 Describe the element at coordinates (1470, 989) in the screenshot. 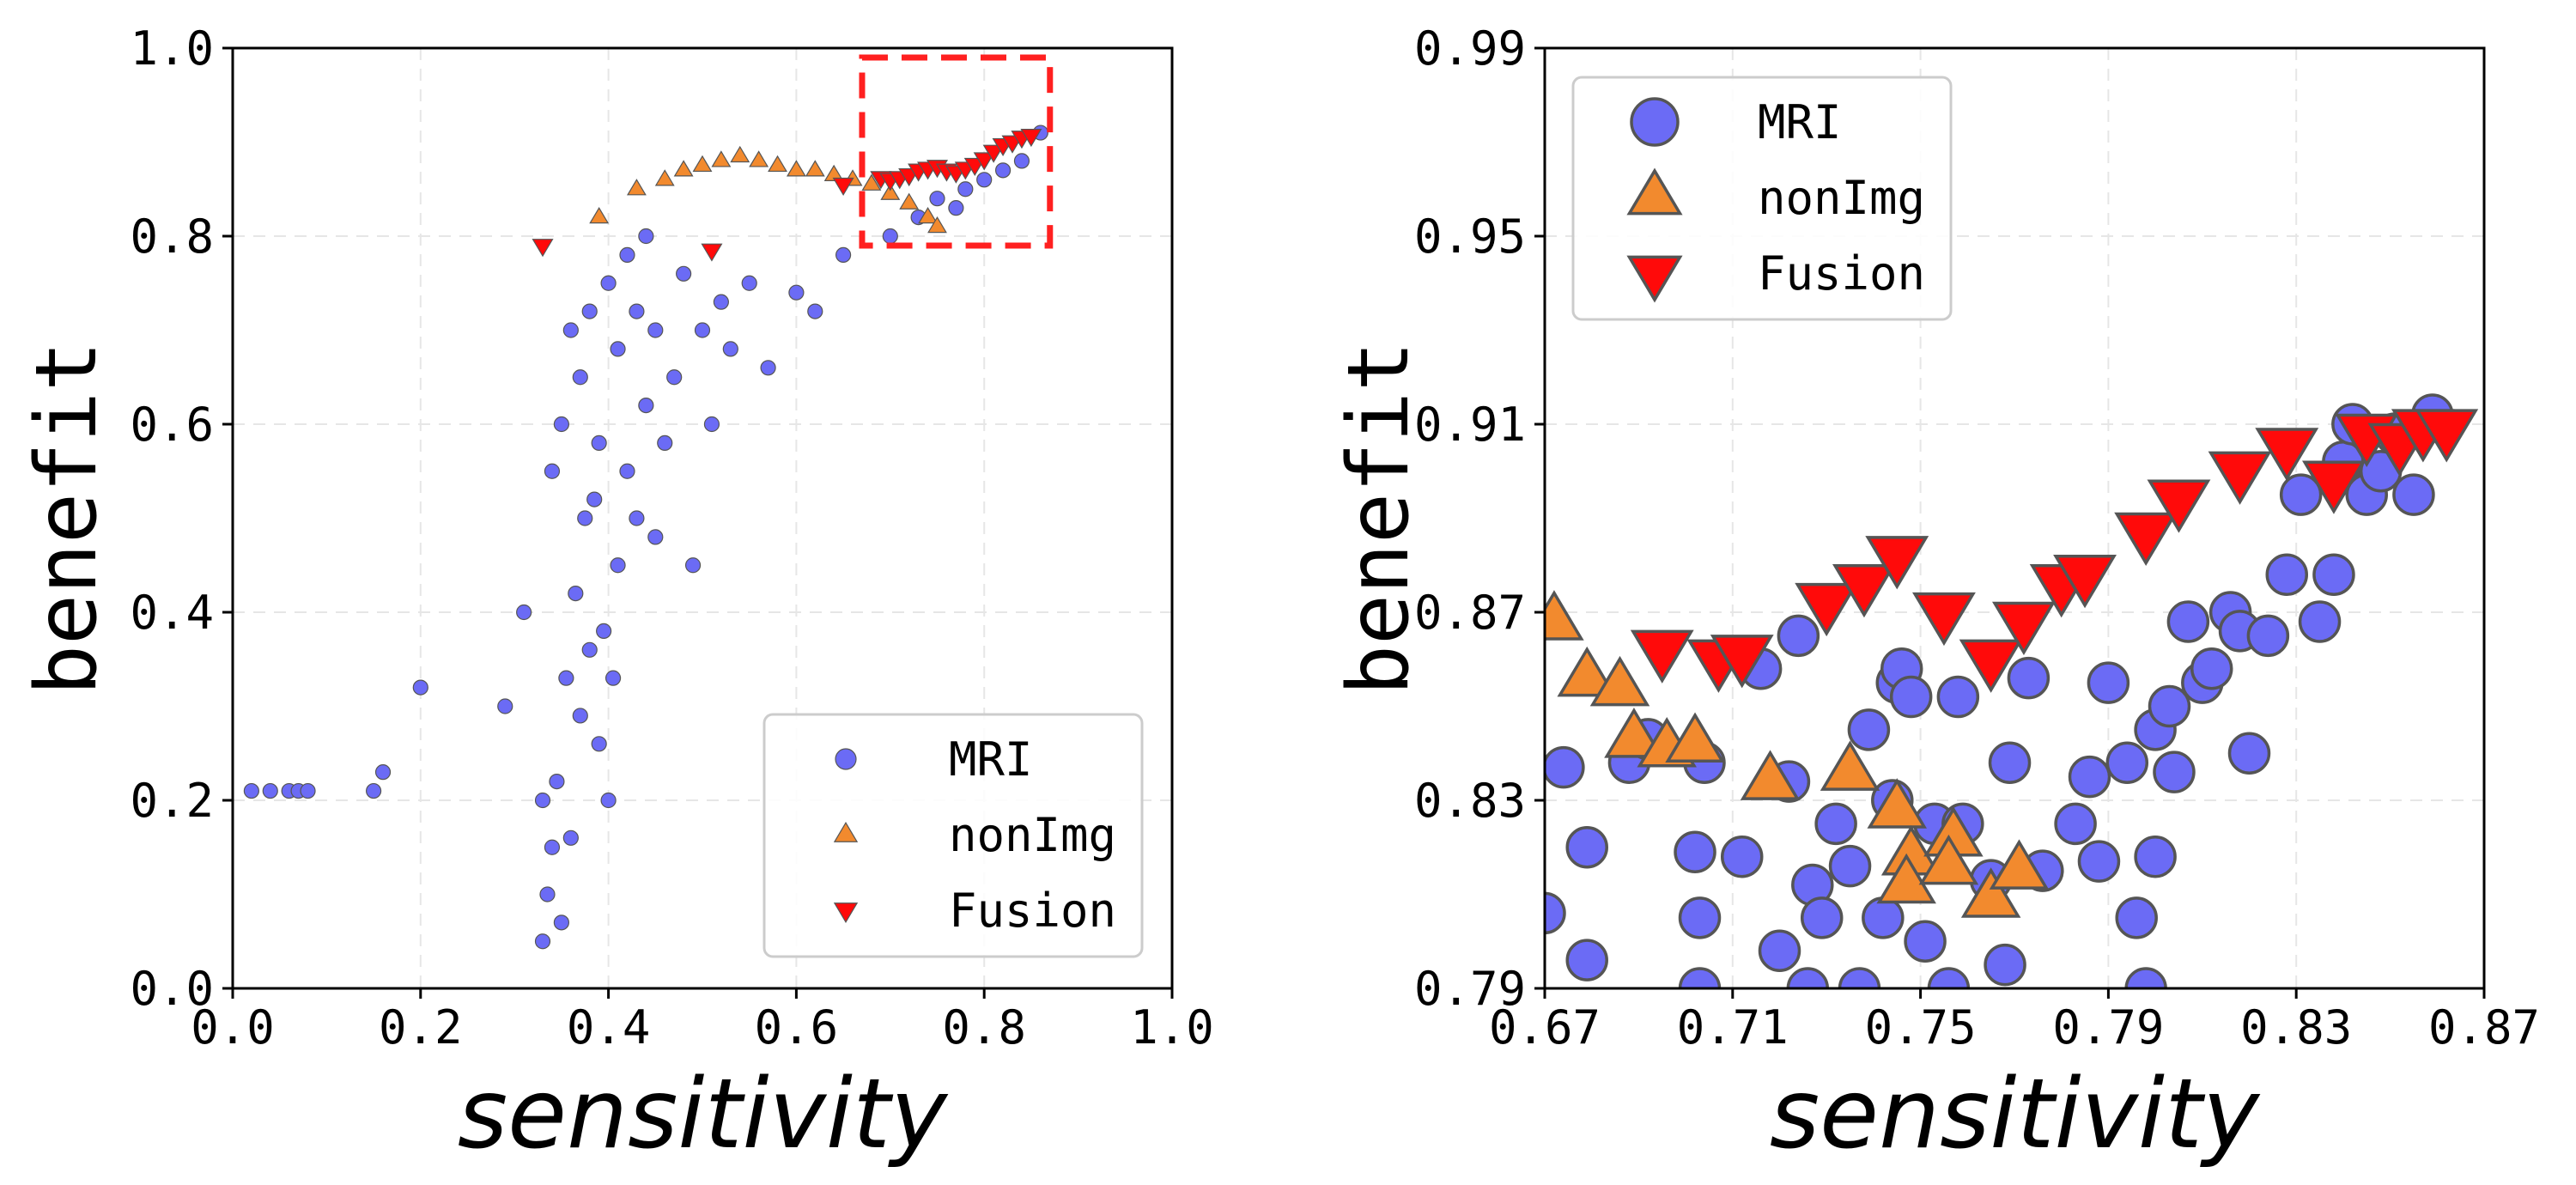

I see `panel2-y-tick-label: 0.79` at that location.